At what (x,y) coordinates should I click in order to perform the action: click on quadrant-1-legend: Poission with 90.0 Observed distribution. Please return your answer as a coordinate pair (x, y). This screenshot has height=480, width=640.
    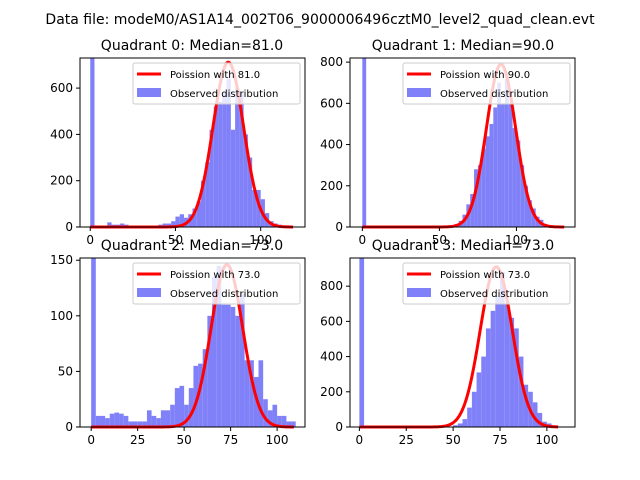
    Looking at the image, I should click on (486, 83).